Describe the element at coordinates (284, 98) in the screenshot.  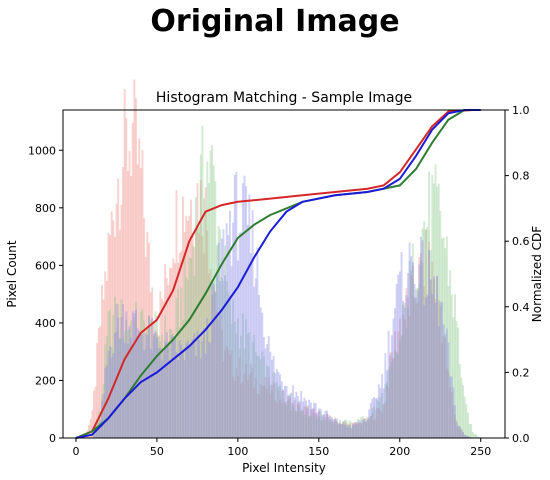
I see `chart-title: Histogram Matching - Sample Image` at that location.